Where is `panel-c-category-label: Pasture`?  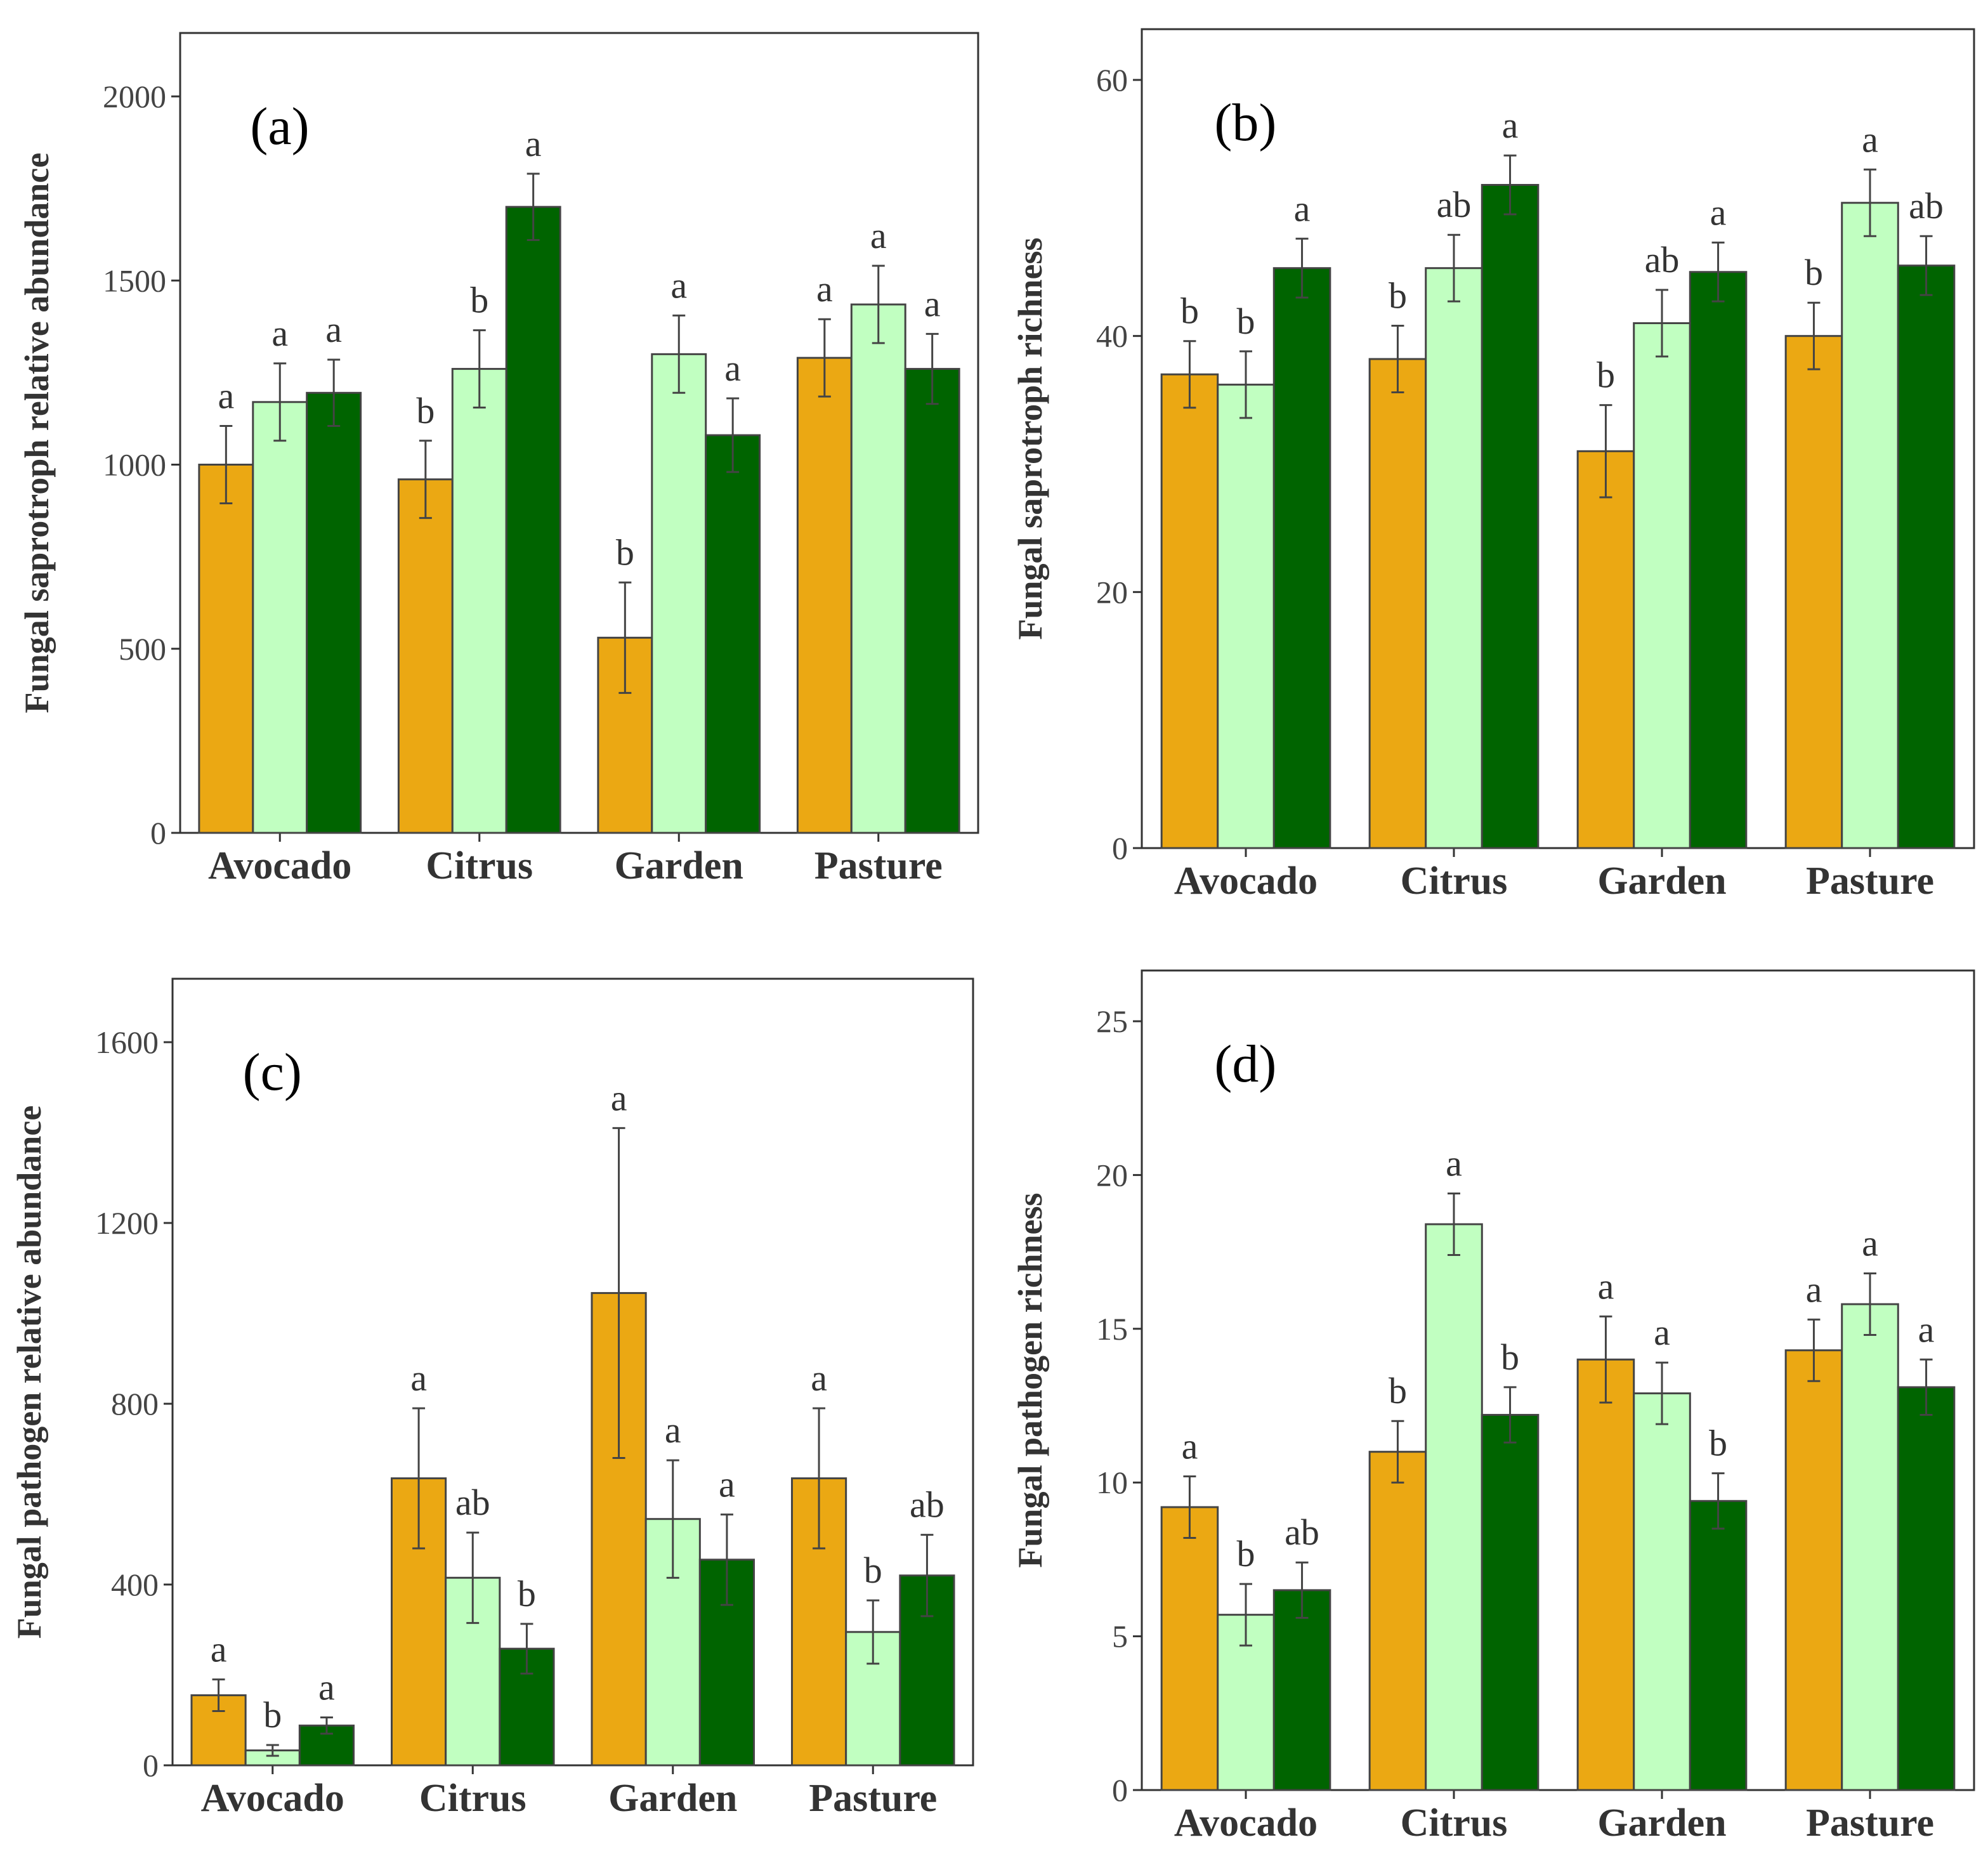 panel-c-category-label: Pasture is located at coordinates (873, 1798).